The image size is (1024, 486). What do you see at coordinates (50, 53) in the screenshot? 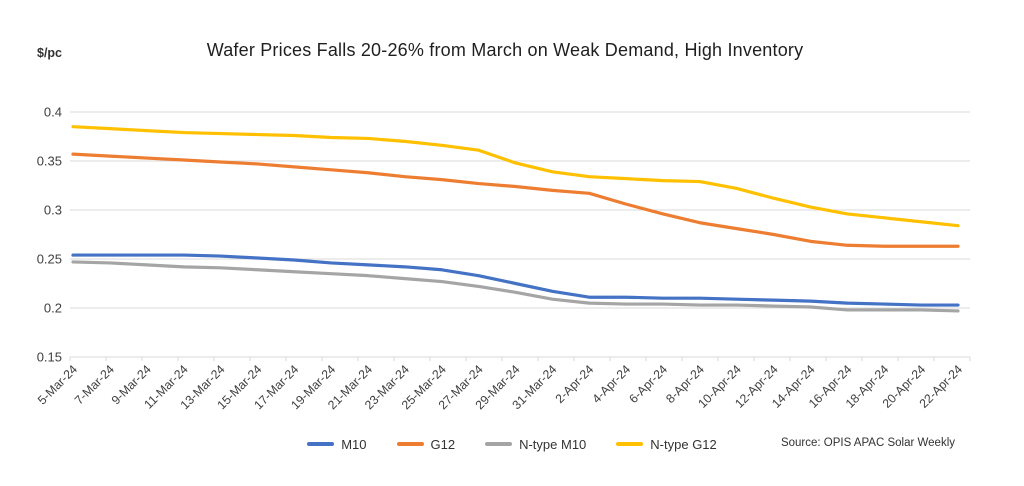
I see `y-axis-unit-label: $/pc` at bounding box center [50, 53].